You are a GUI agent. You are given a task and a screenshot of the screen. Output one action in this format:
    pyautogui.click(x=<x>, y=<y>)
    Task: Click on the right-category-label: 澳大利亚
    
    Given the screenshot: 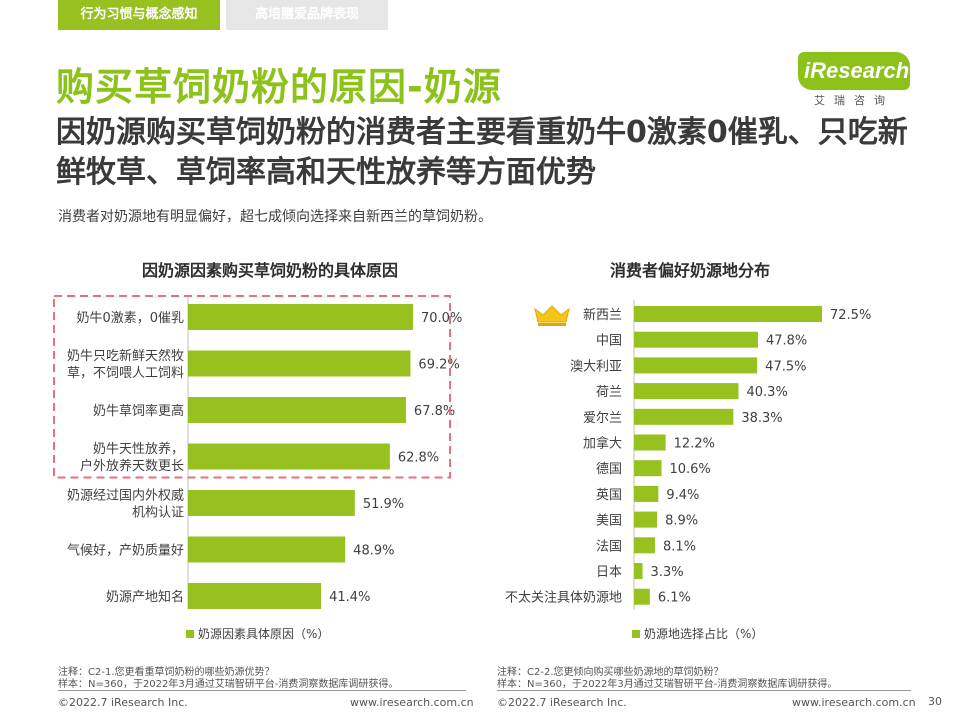 What is the action you would take?
    pyautogui.click(x=596, y=366)
    